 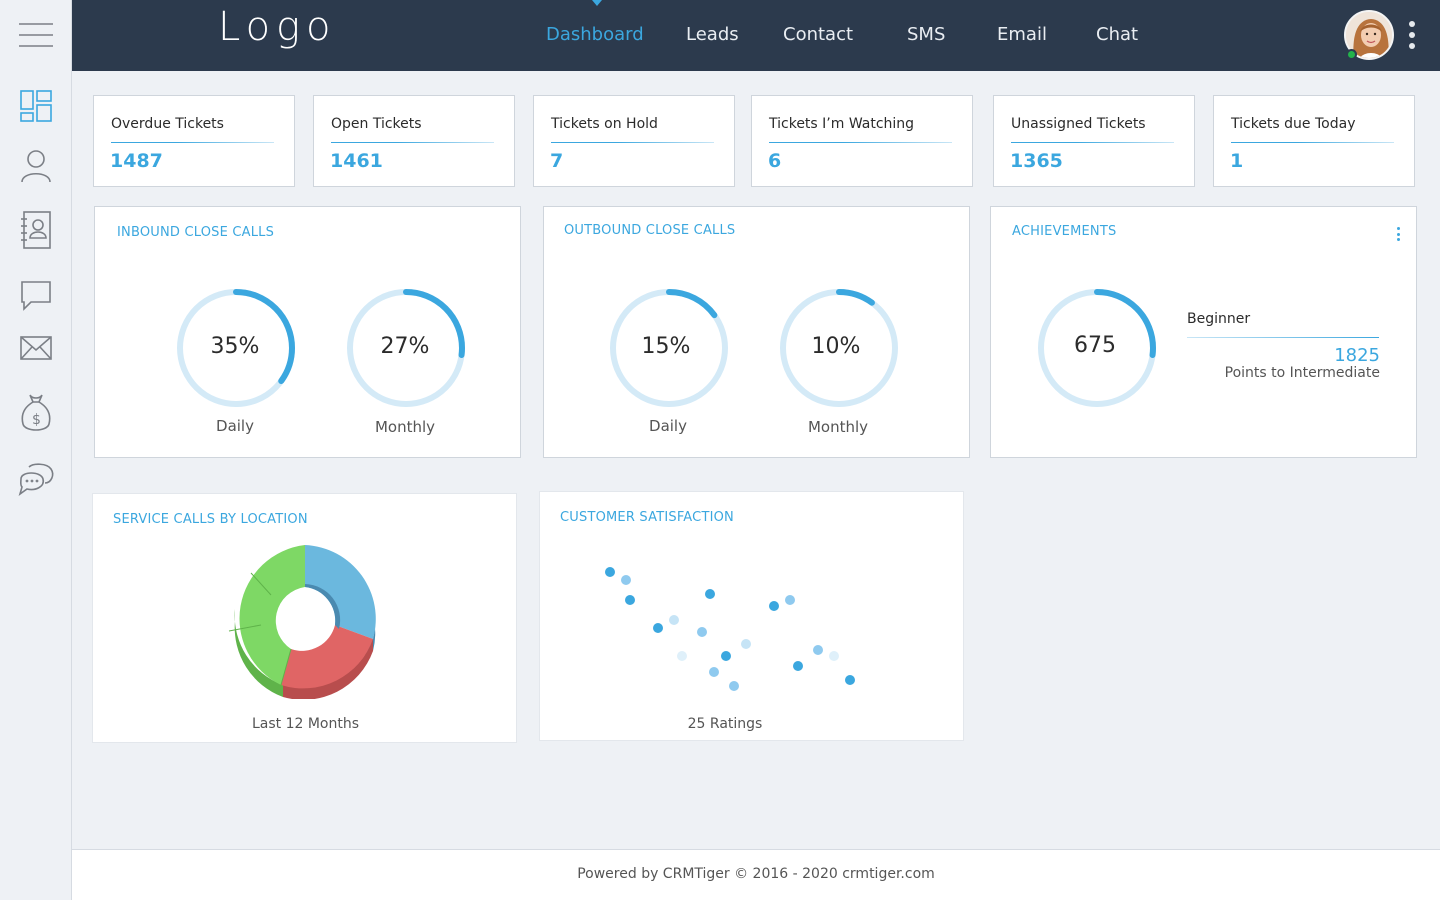 I want to click on ticket-card-on-hold: Tickets on Hold 7, so click(x=634, y=141).